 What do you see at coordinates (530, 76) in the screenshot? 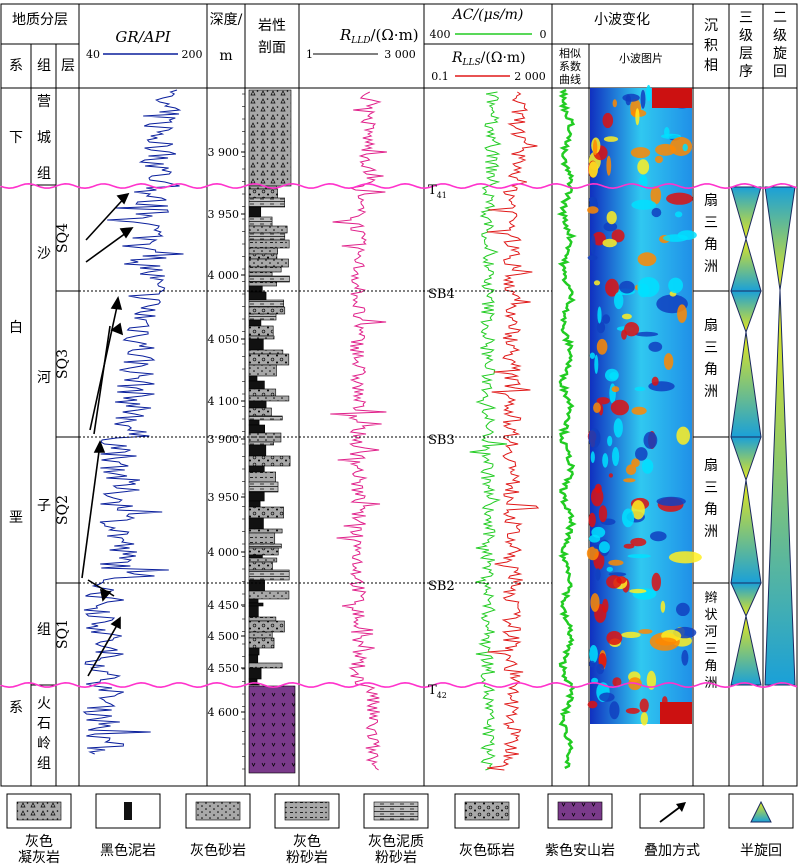
I see `rlls-max: 2 000` at bounding box center [530, 76].